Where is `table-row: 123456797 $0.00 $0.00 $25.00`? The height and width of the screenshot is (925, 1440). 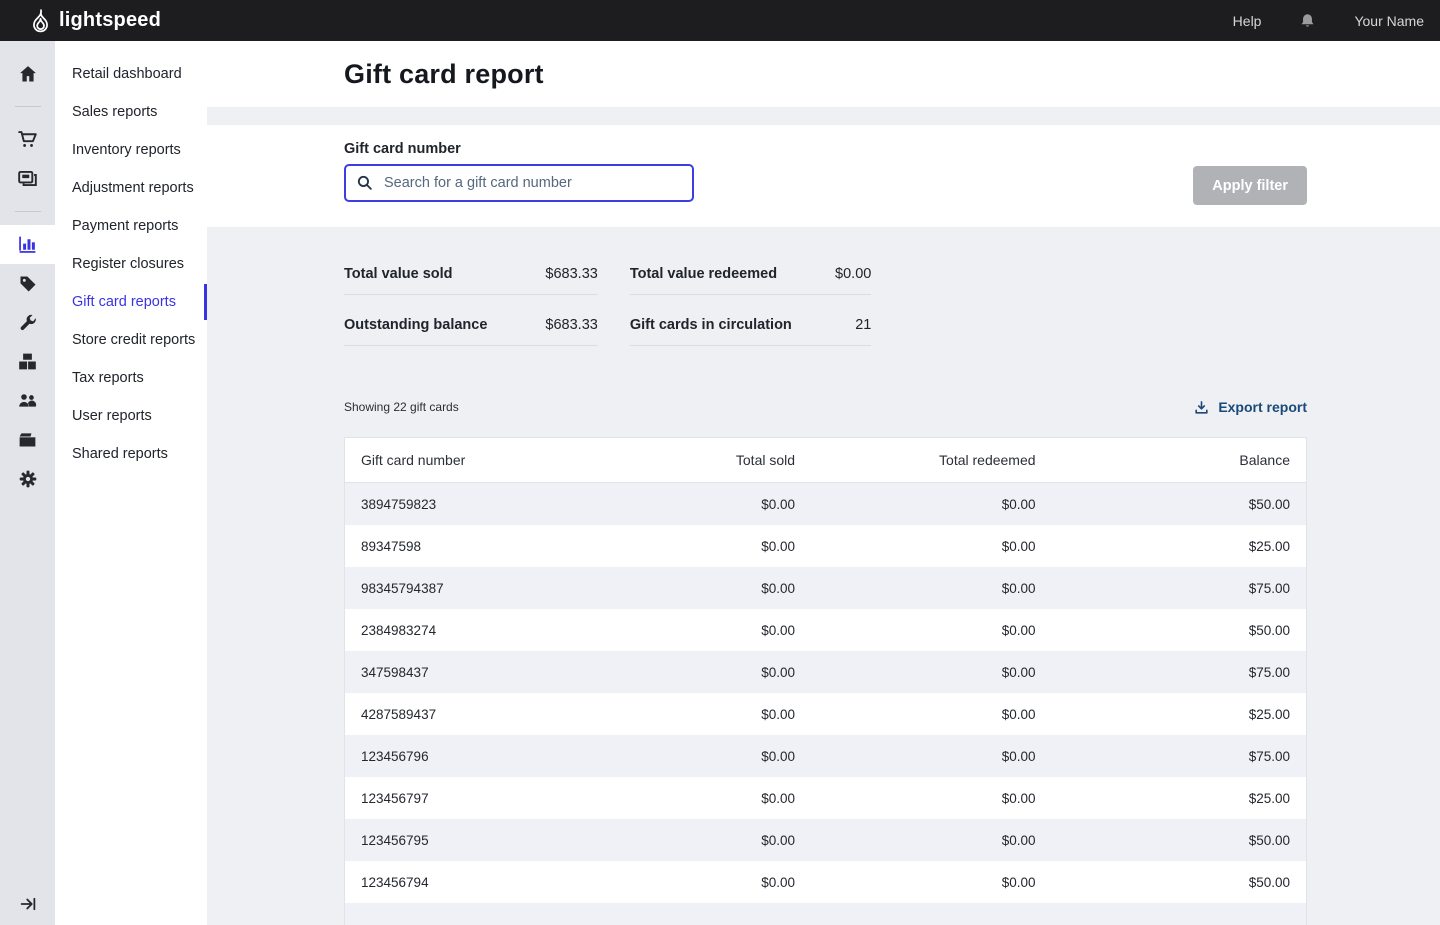
table-row: 123456797 $0.00 $0.00 $25.00 is located at coordinates (826, 798).